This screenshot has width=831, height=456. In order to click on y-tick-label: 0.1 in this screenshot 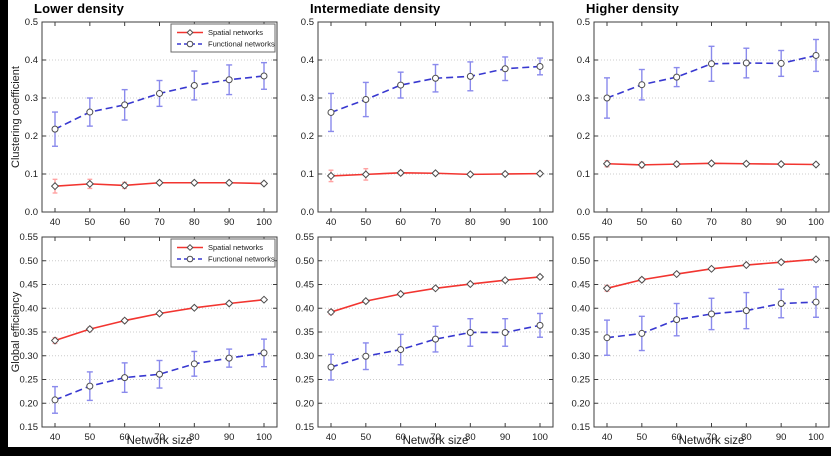, I will do `click(583, 174)`.